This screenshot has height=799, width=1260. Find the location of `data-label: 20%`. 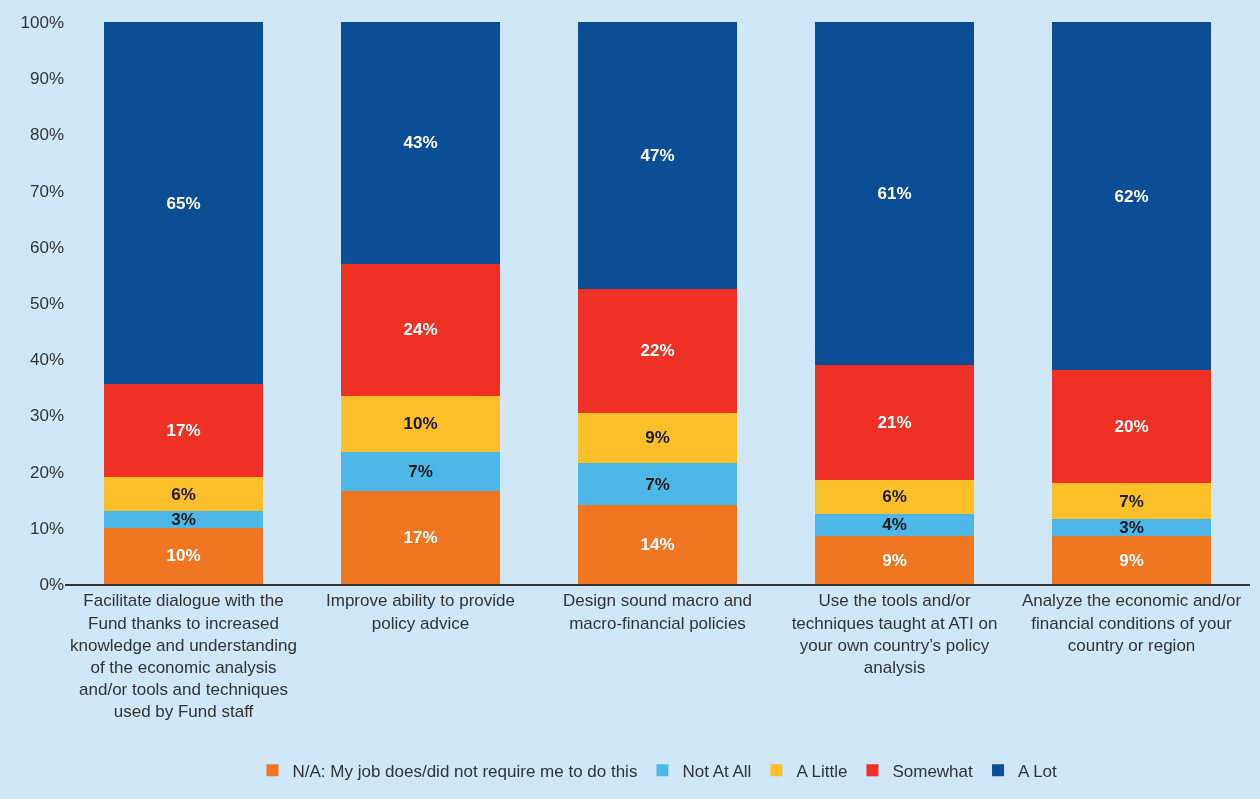

data-label: 20% is located at coordinates (1131, 427).